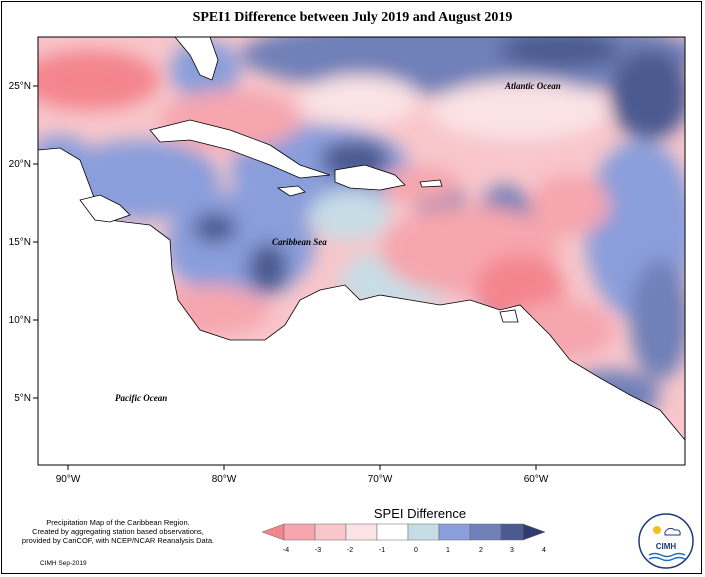 Image resolution: width=705 pixels, height=577 pixels. What do you see at coordinates (224, 479) in the screenshot?
I see `lon-tick-label: 80°W` at bounding box center [224, 479].